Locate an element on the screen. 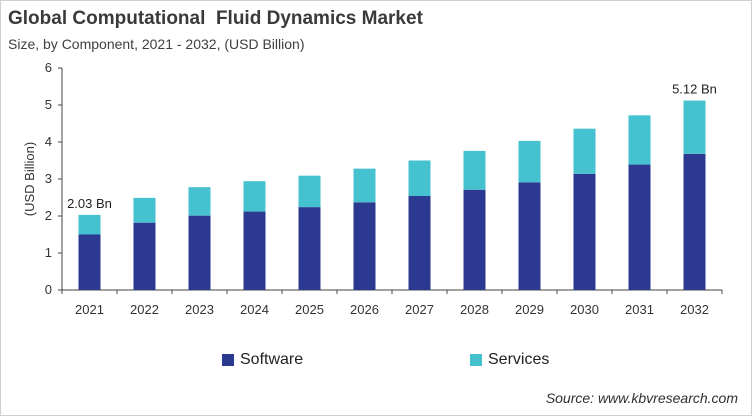 The image size is (752, 416). bar-services-2021 is located at coordinates (89, 224).